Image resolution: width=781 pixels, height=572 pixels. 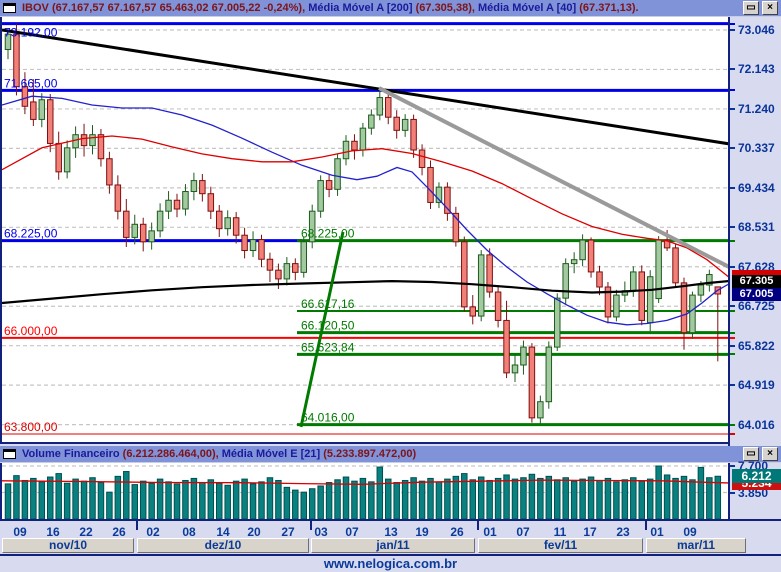 I want to click on title-segment: (67.371,13)., so click(x=609, y=8).